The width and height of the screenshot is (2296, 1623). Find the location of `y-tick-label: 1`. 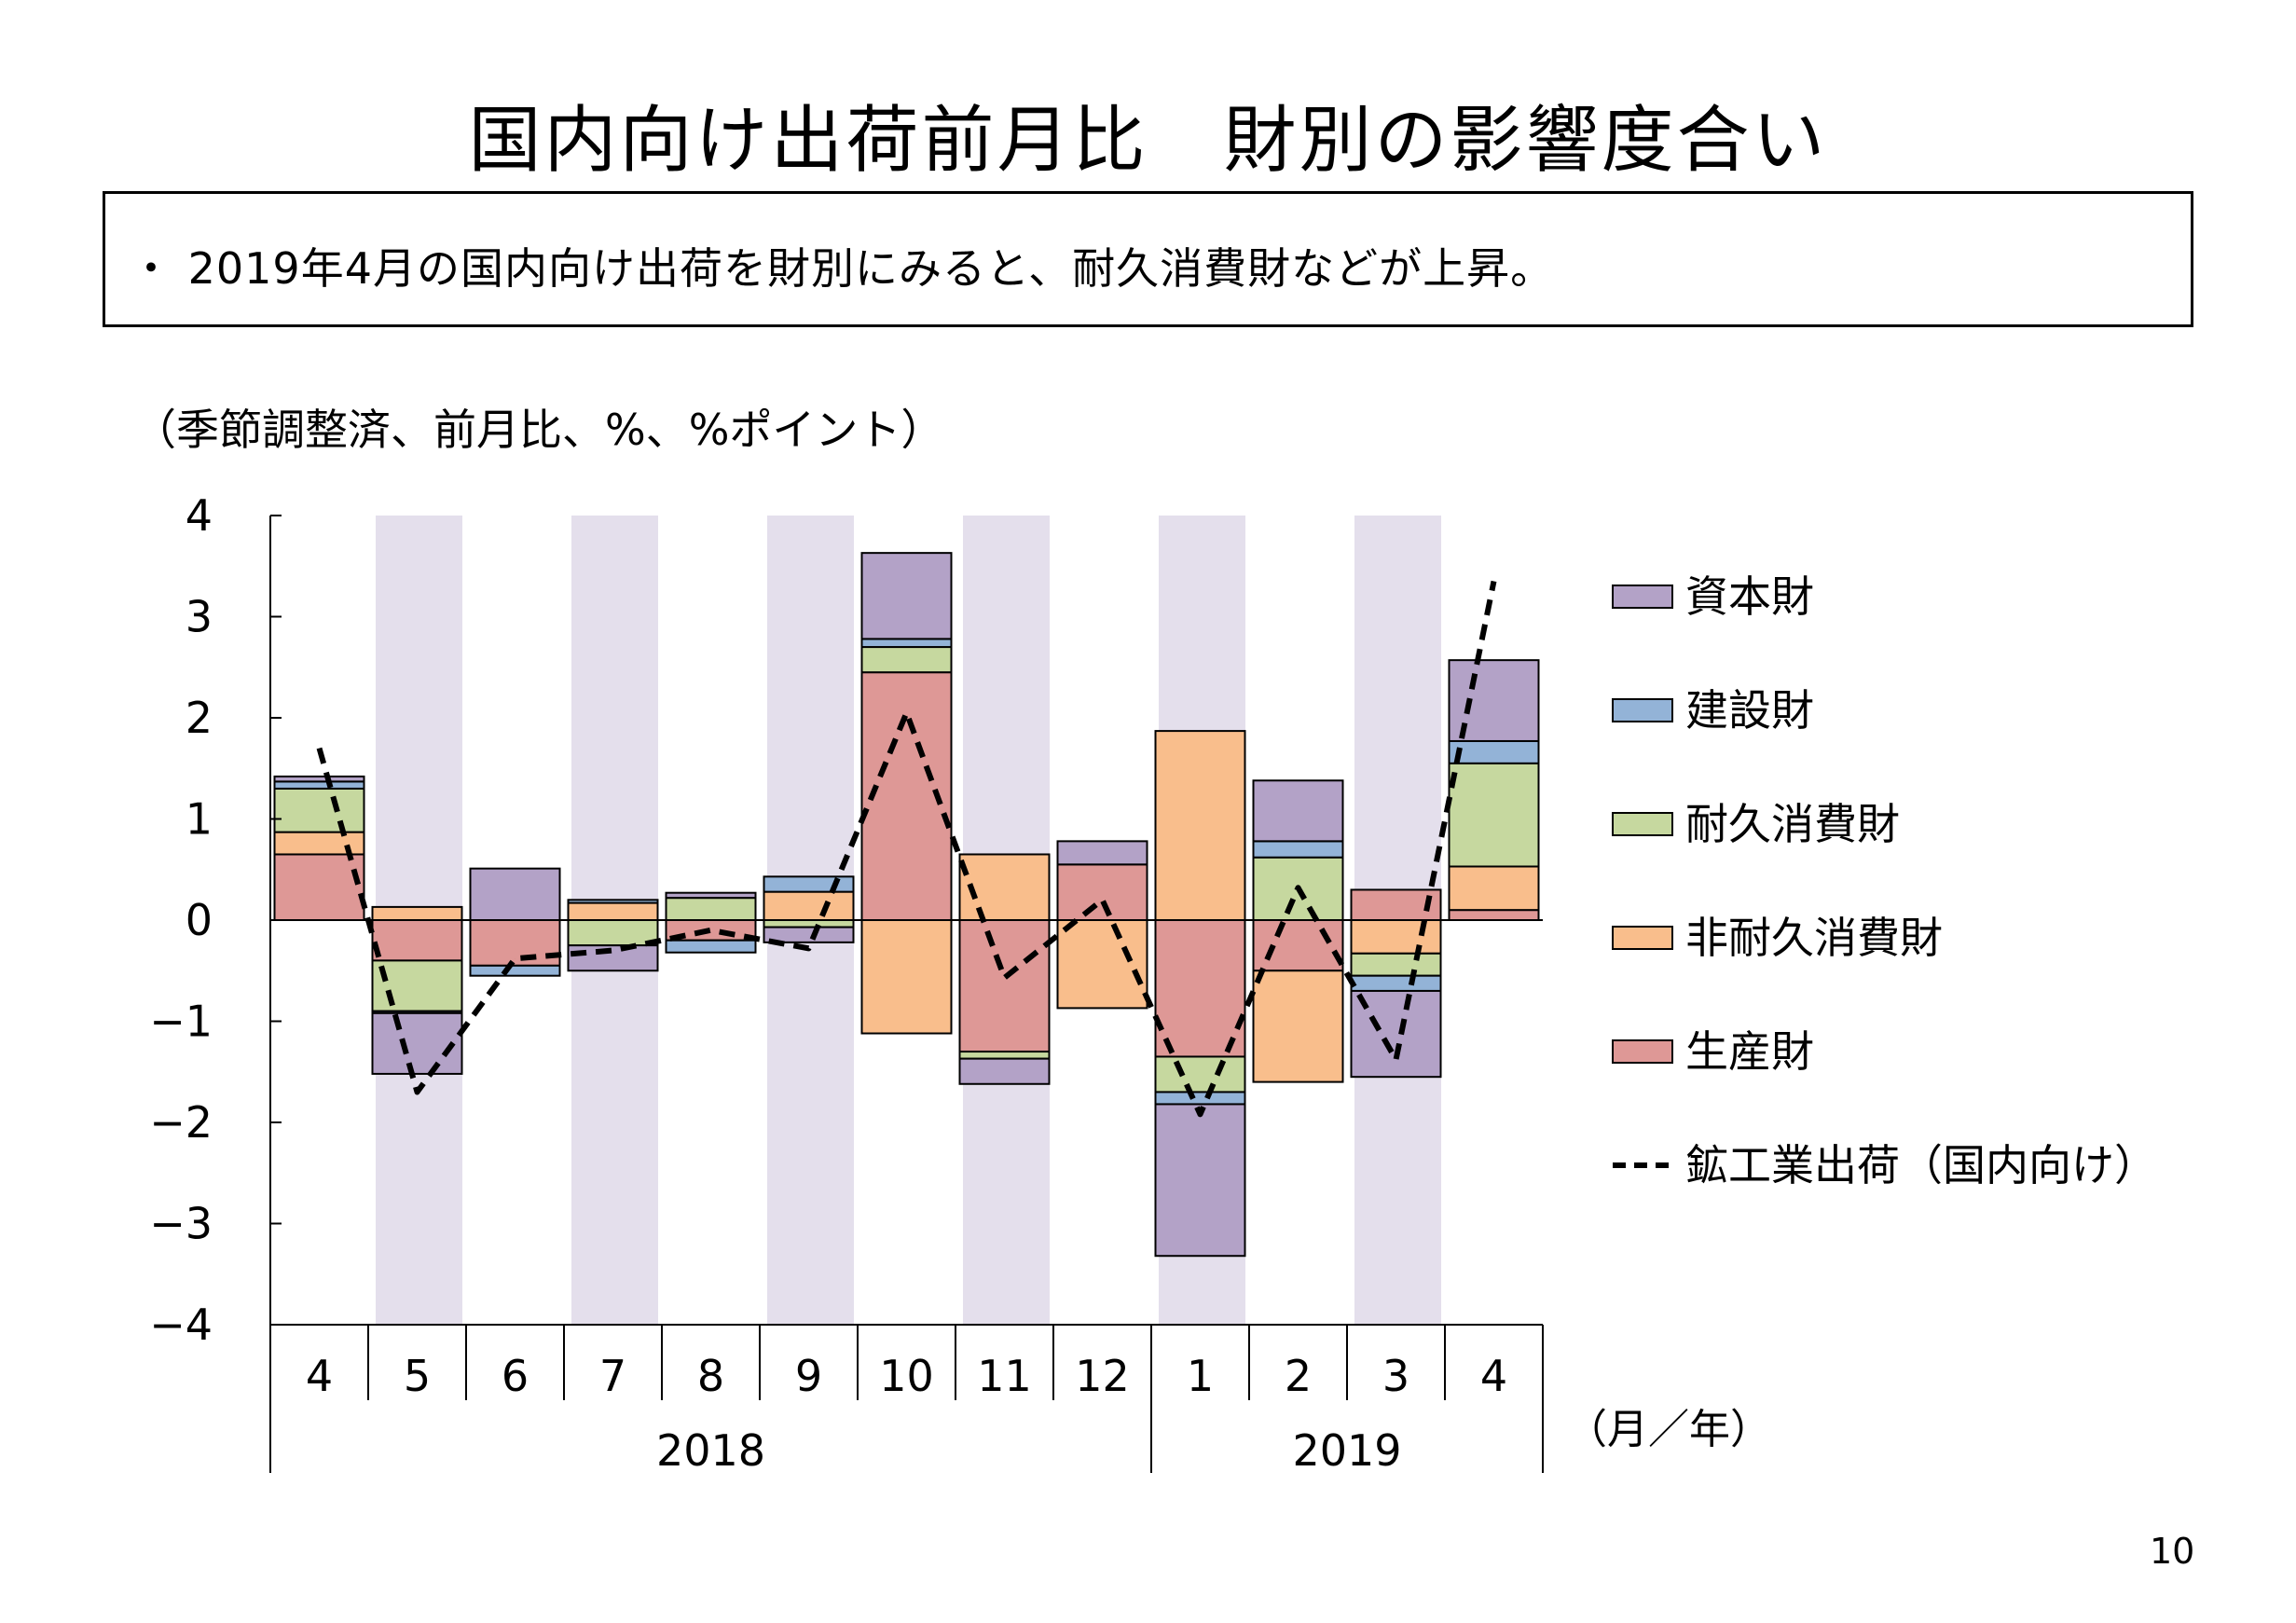

y-tick-label: 1 is located at coordinates (199, 819).